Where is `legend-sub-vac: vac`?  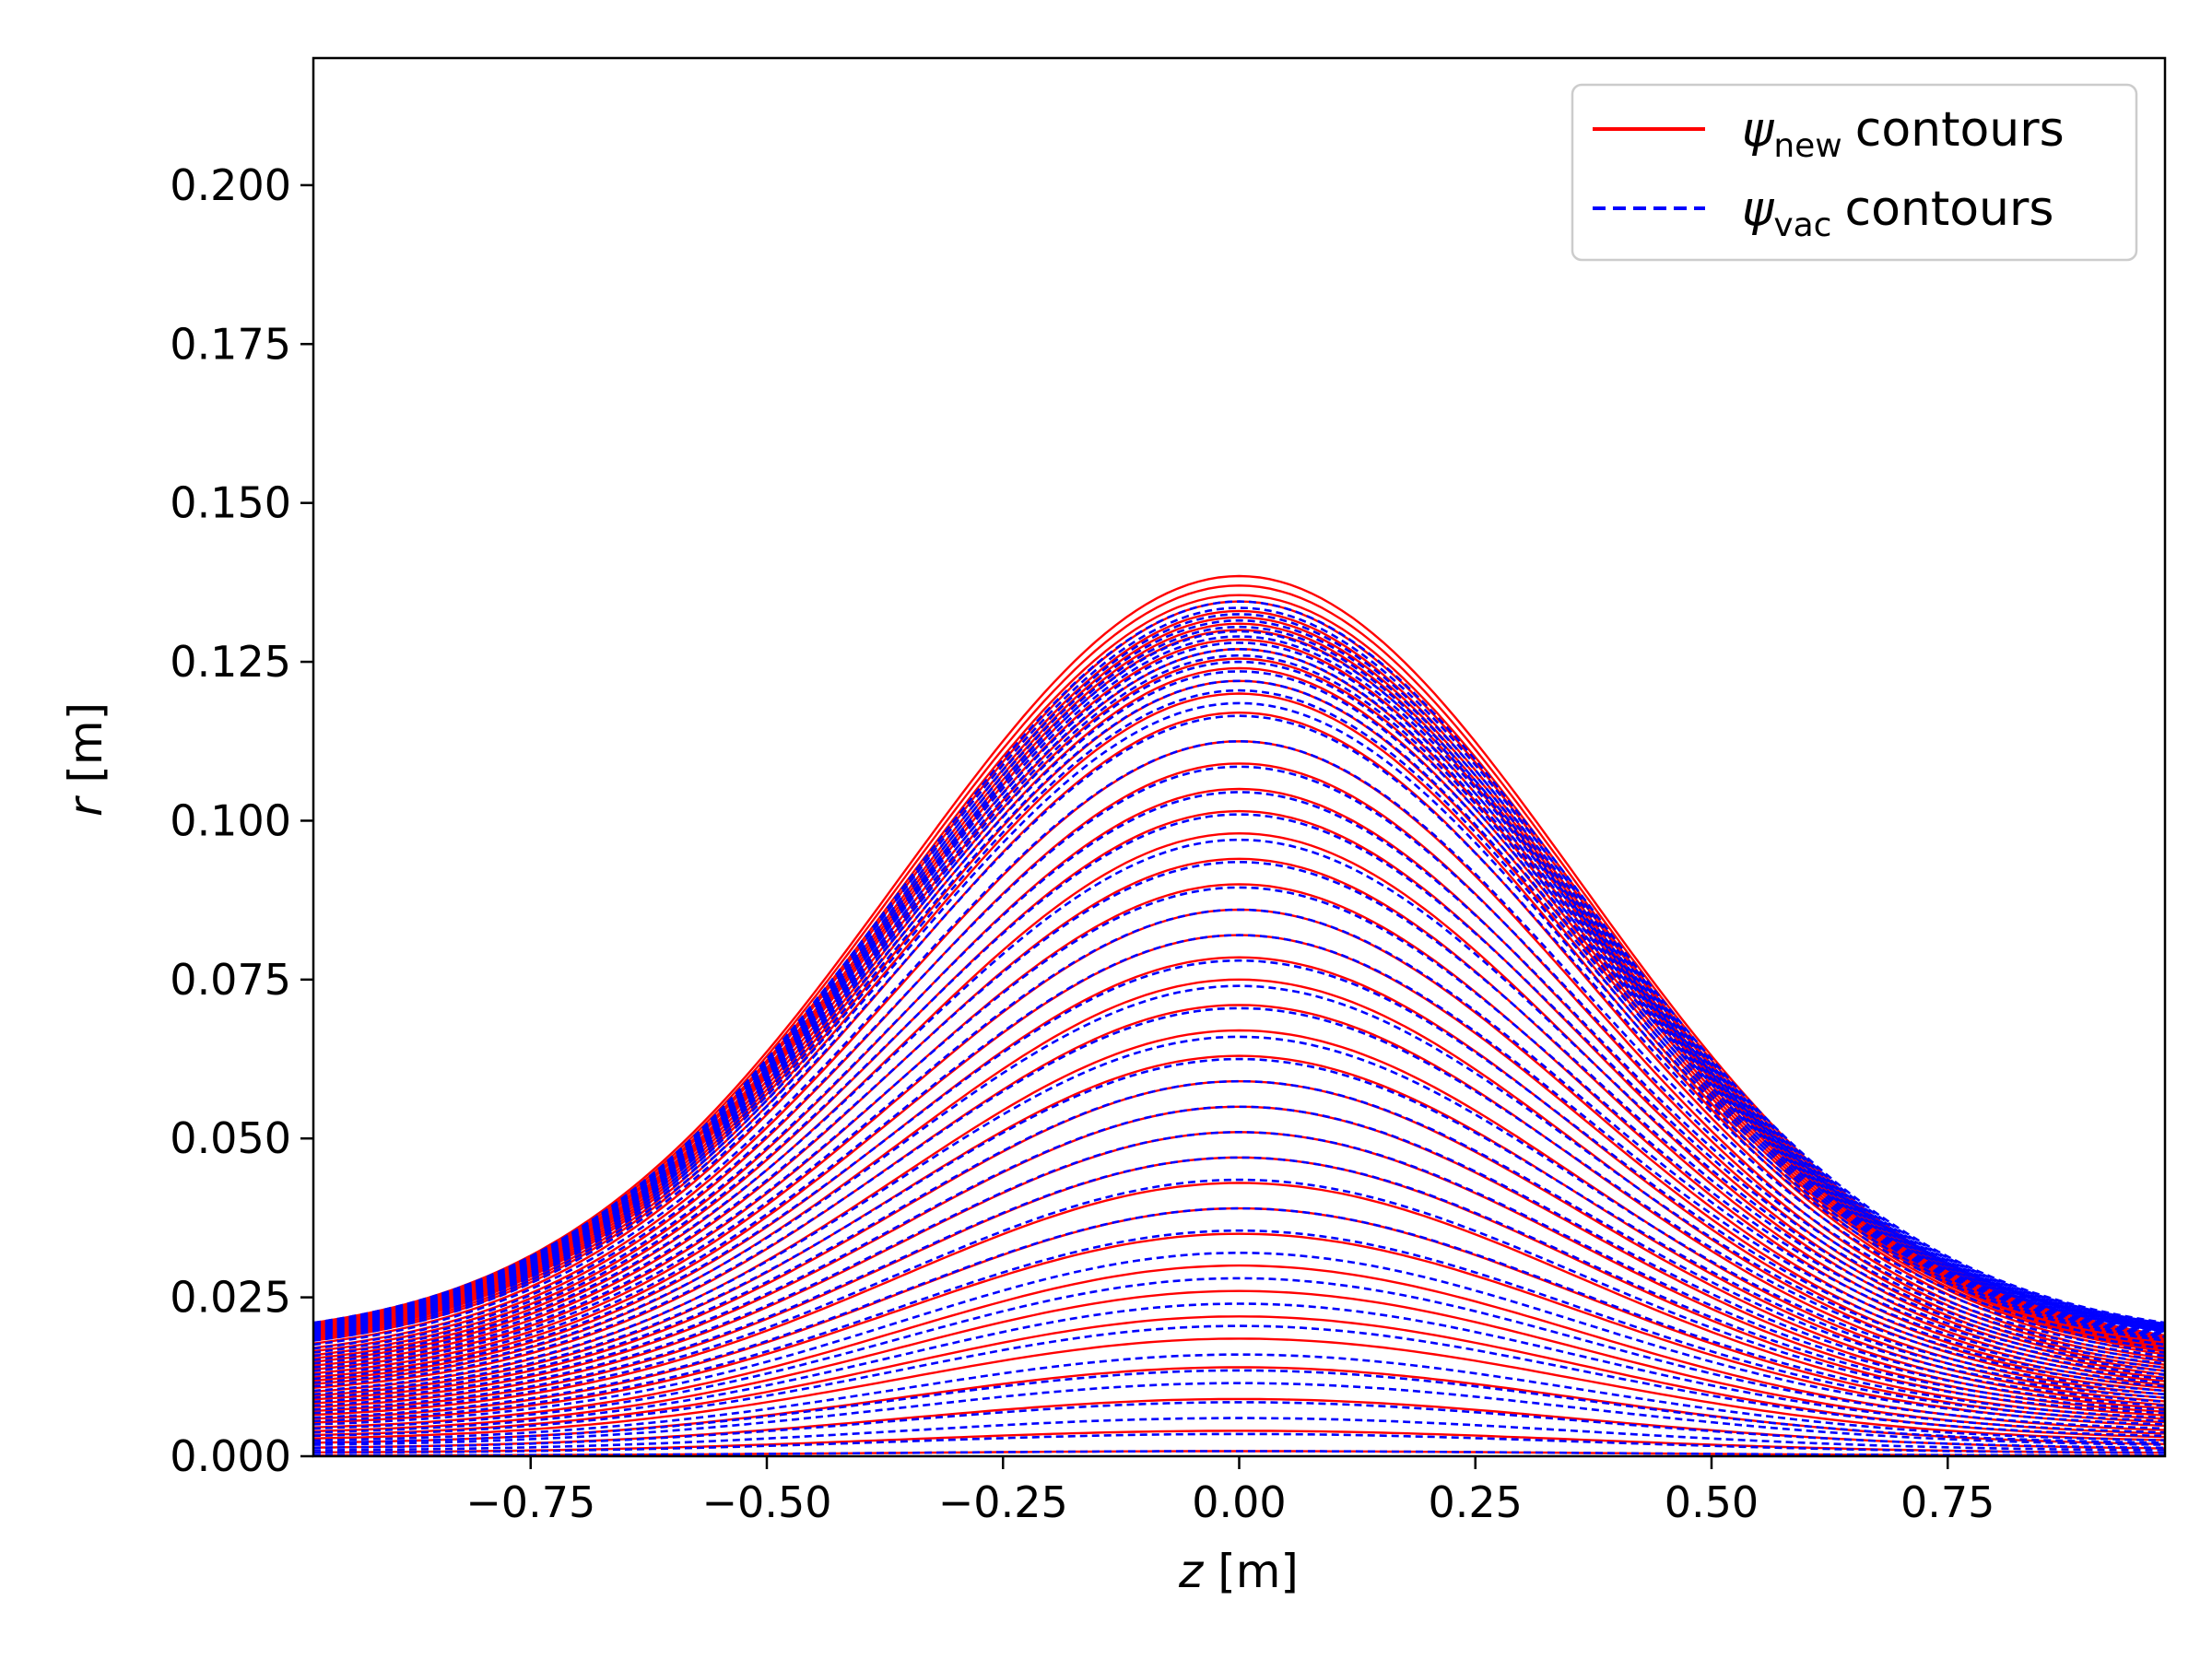 legend-sub-vac: vac is located at coordinates (1802, 225).